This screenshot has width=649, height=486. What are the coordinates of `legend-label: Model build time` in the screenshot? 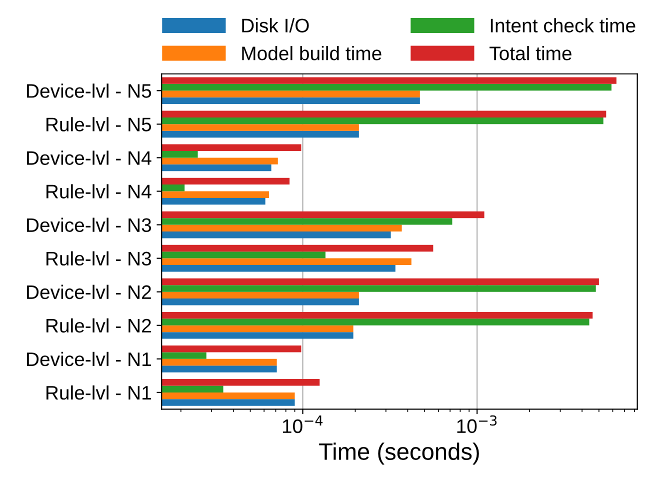 It's located at (312, 53).